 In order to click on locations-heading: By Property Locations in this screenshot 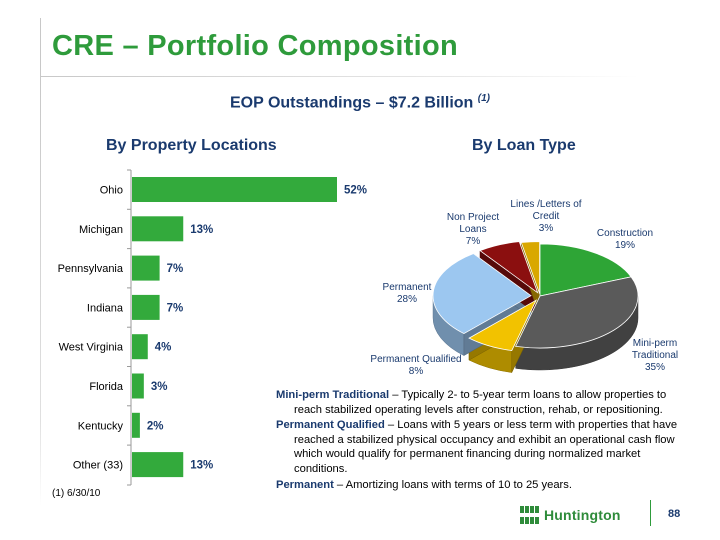, I will do `click(191, 145)`.